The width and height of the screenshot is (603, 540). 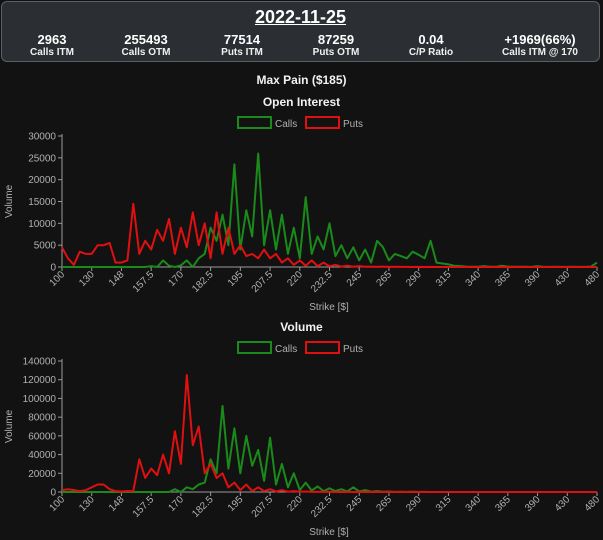 What do you see at coordinates (301, 102) in the screenshot?
I see `open-interest-title: Open Interest` at bounding box center [301, 102].